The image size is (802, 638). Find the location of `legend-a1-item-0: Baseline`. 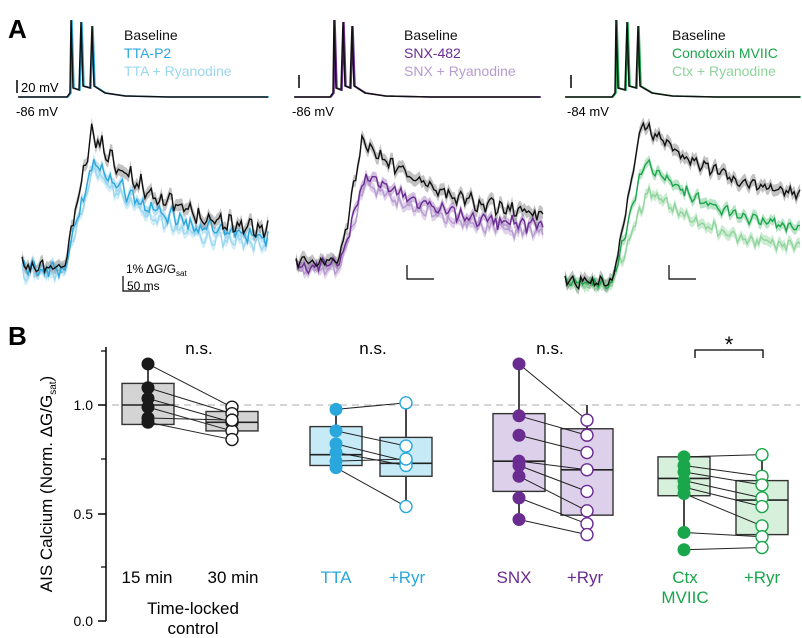

legend-a1-item-0: Baseline is located at coordinates (151, 35).